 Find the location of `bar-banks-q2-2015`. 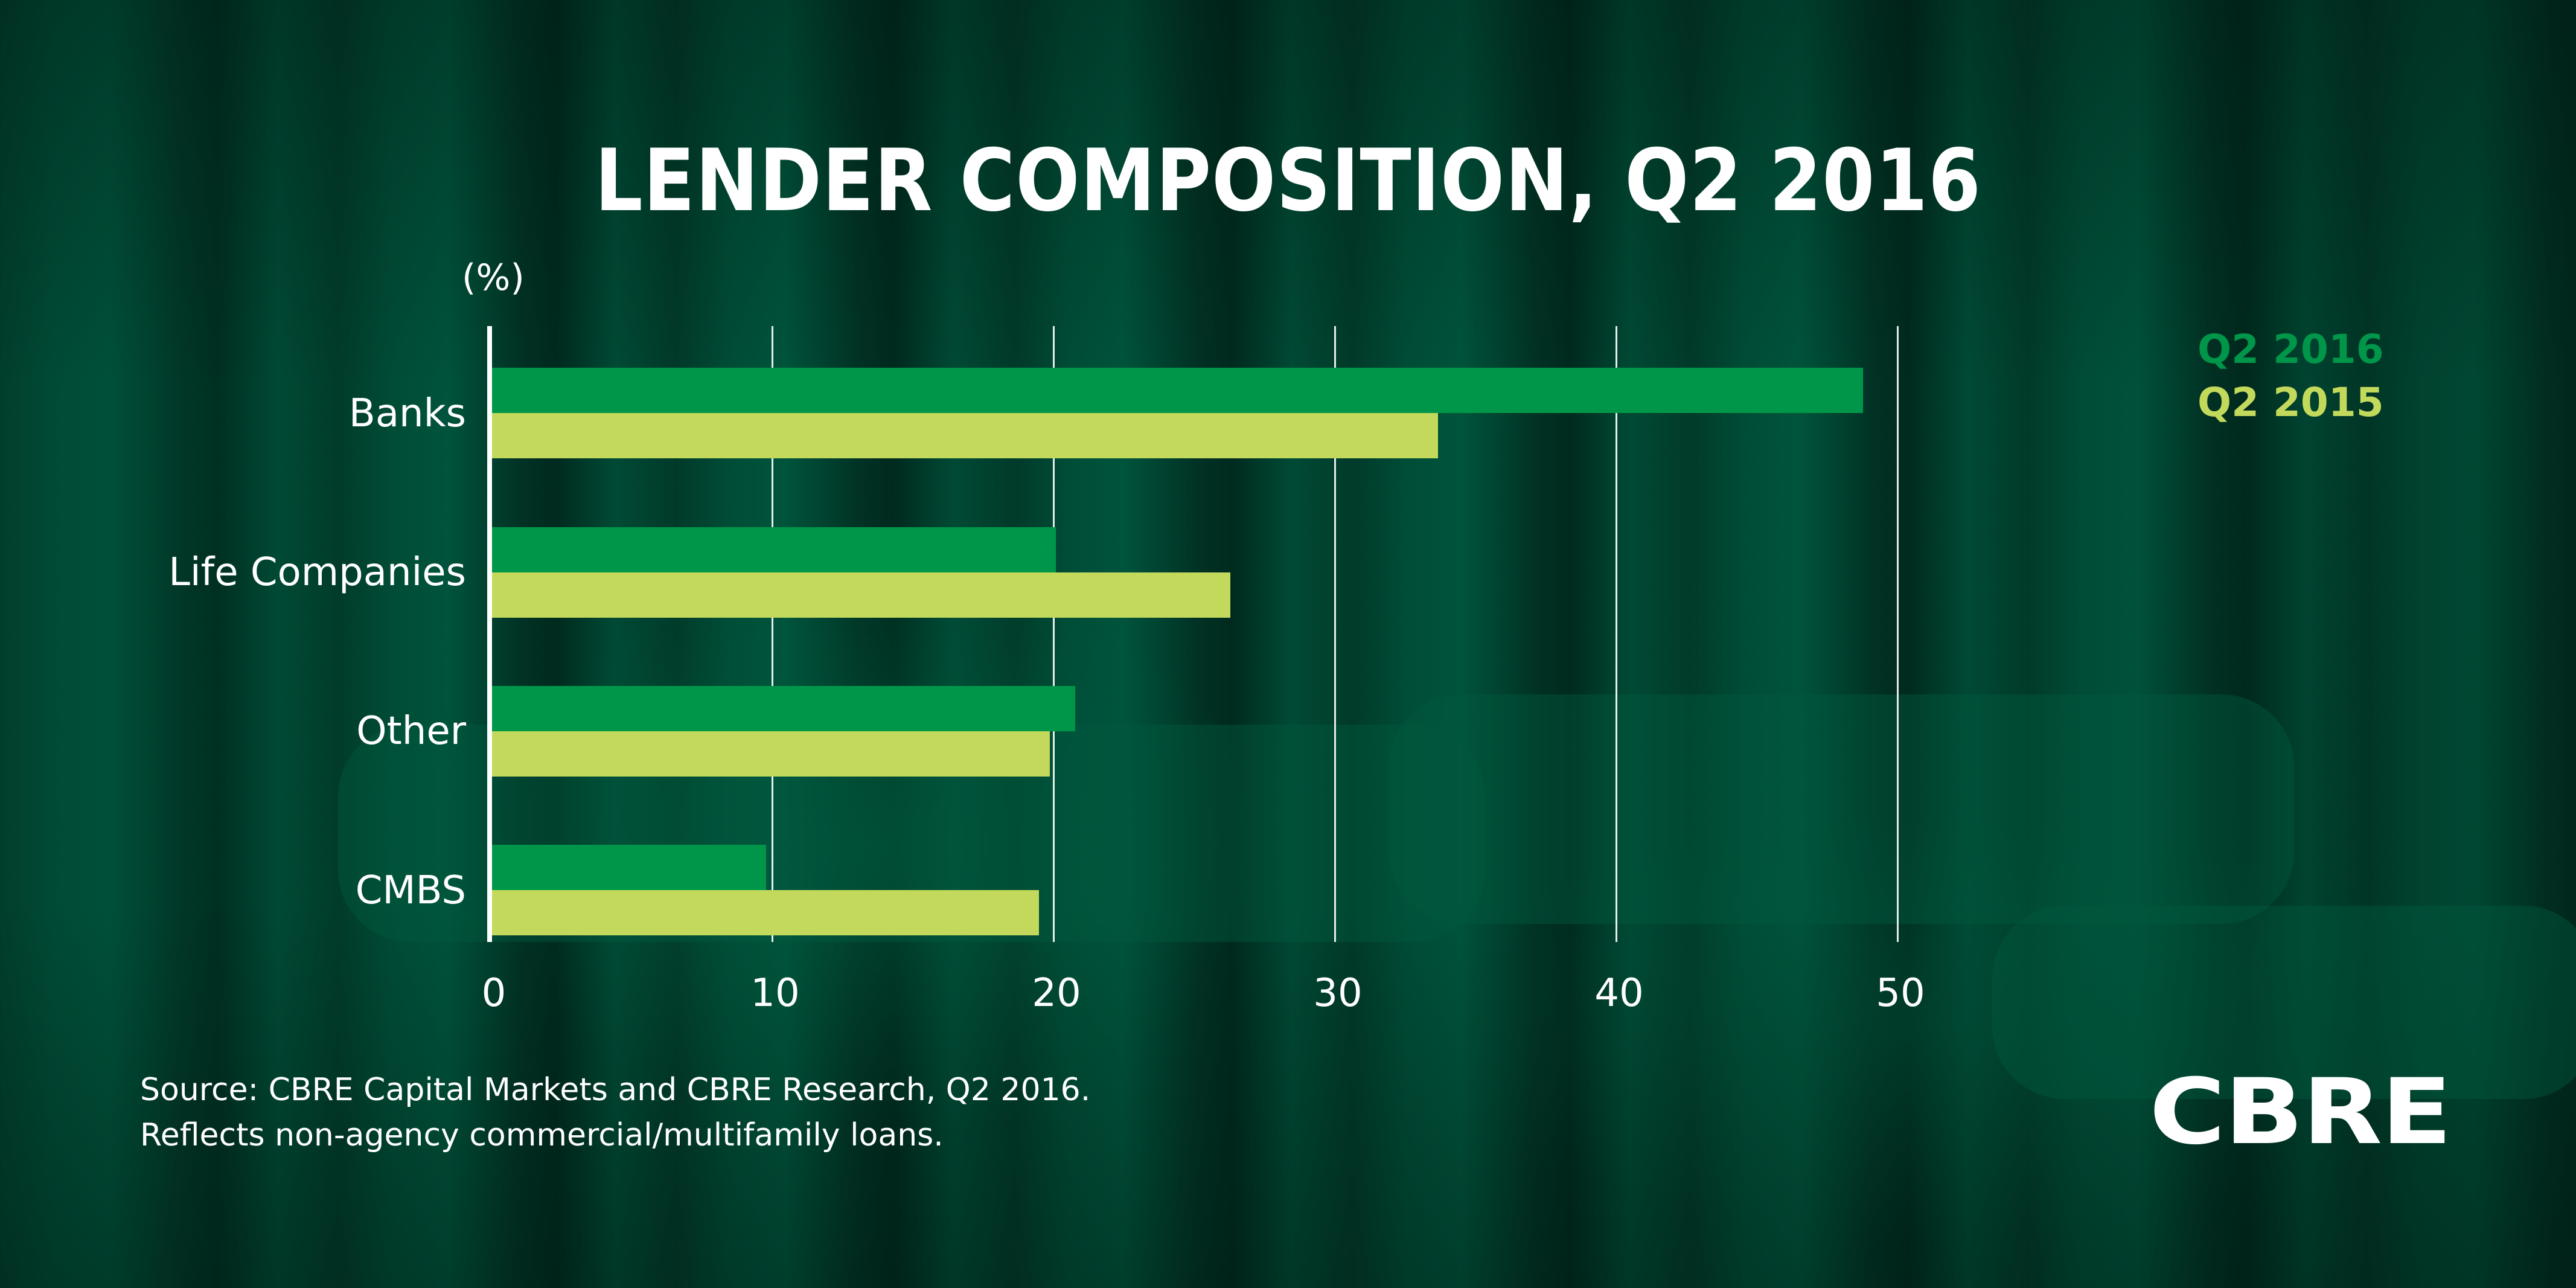

bar-banks-q2-2015 is located at coordinates (966, 435).